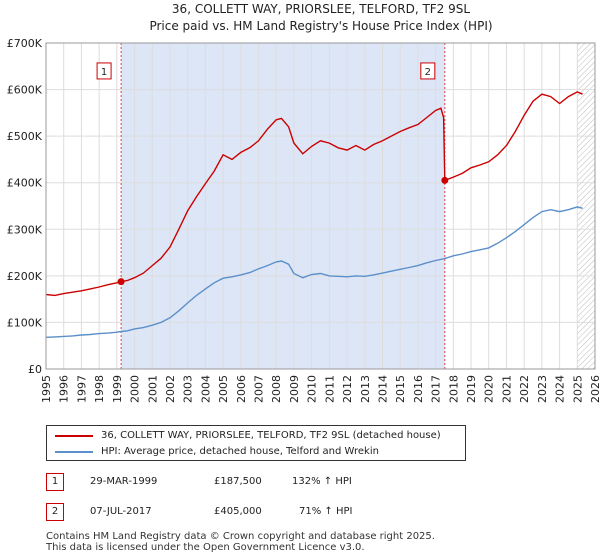  What do you see at coordinates (25, 183) in the screenshot?
I see `y-tick-label: £400K` at bounding box center [25, 183].